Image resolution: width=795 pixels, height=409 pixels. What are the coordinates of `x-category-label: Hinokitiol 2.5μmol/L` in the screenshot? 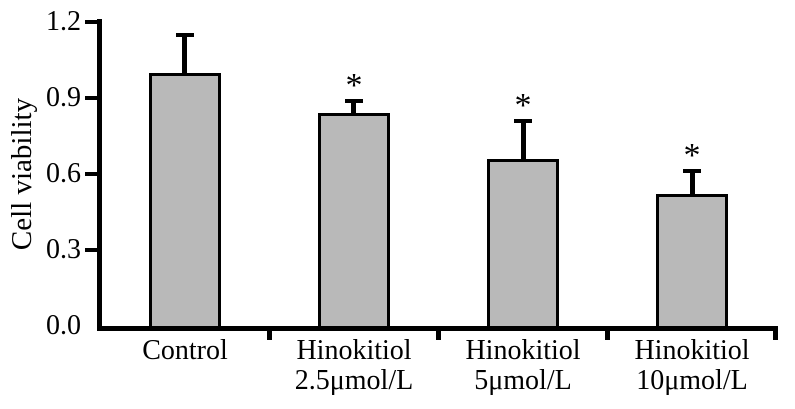 It's located at (354, 365).